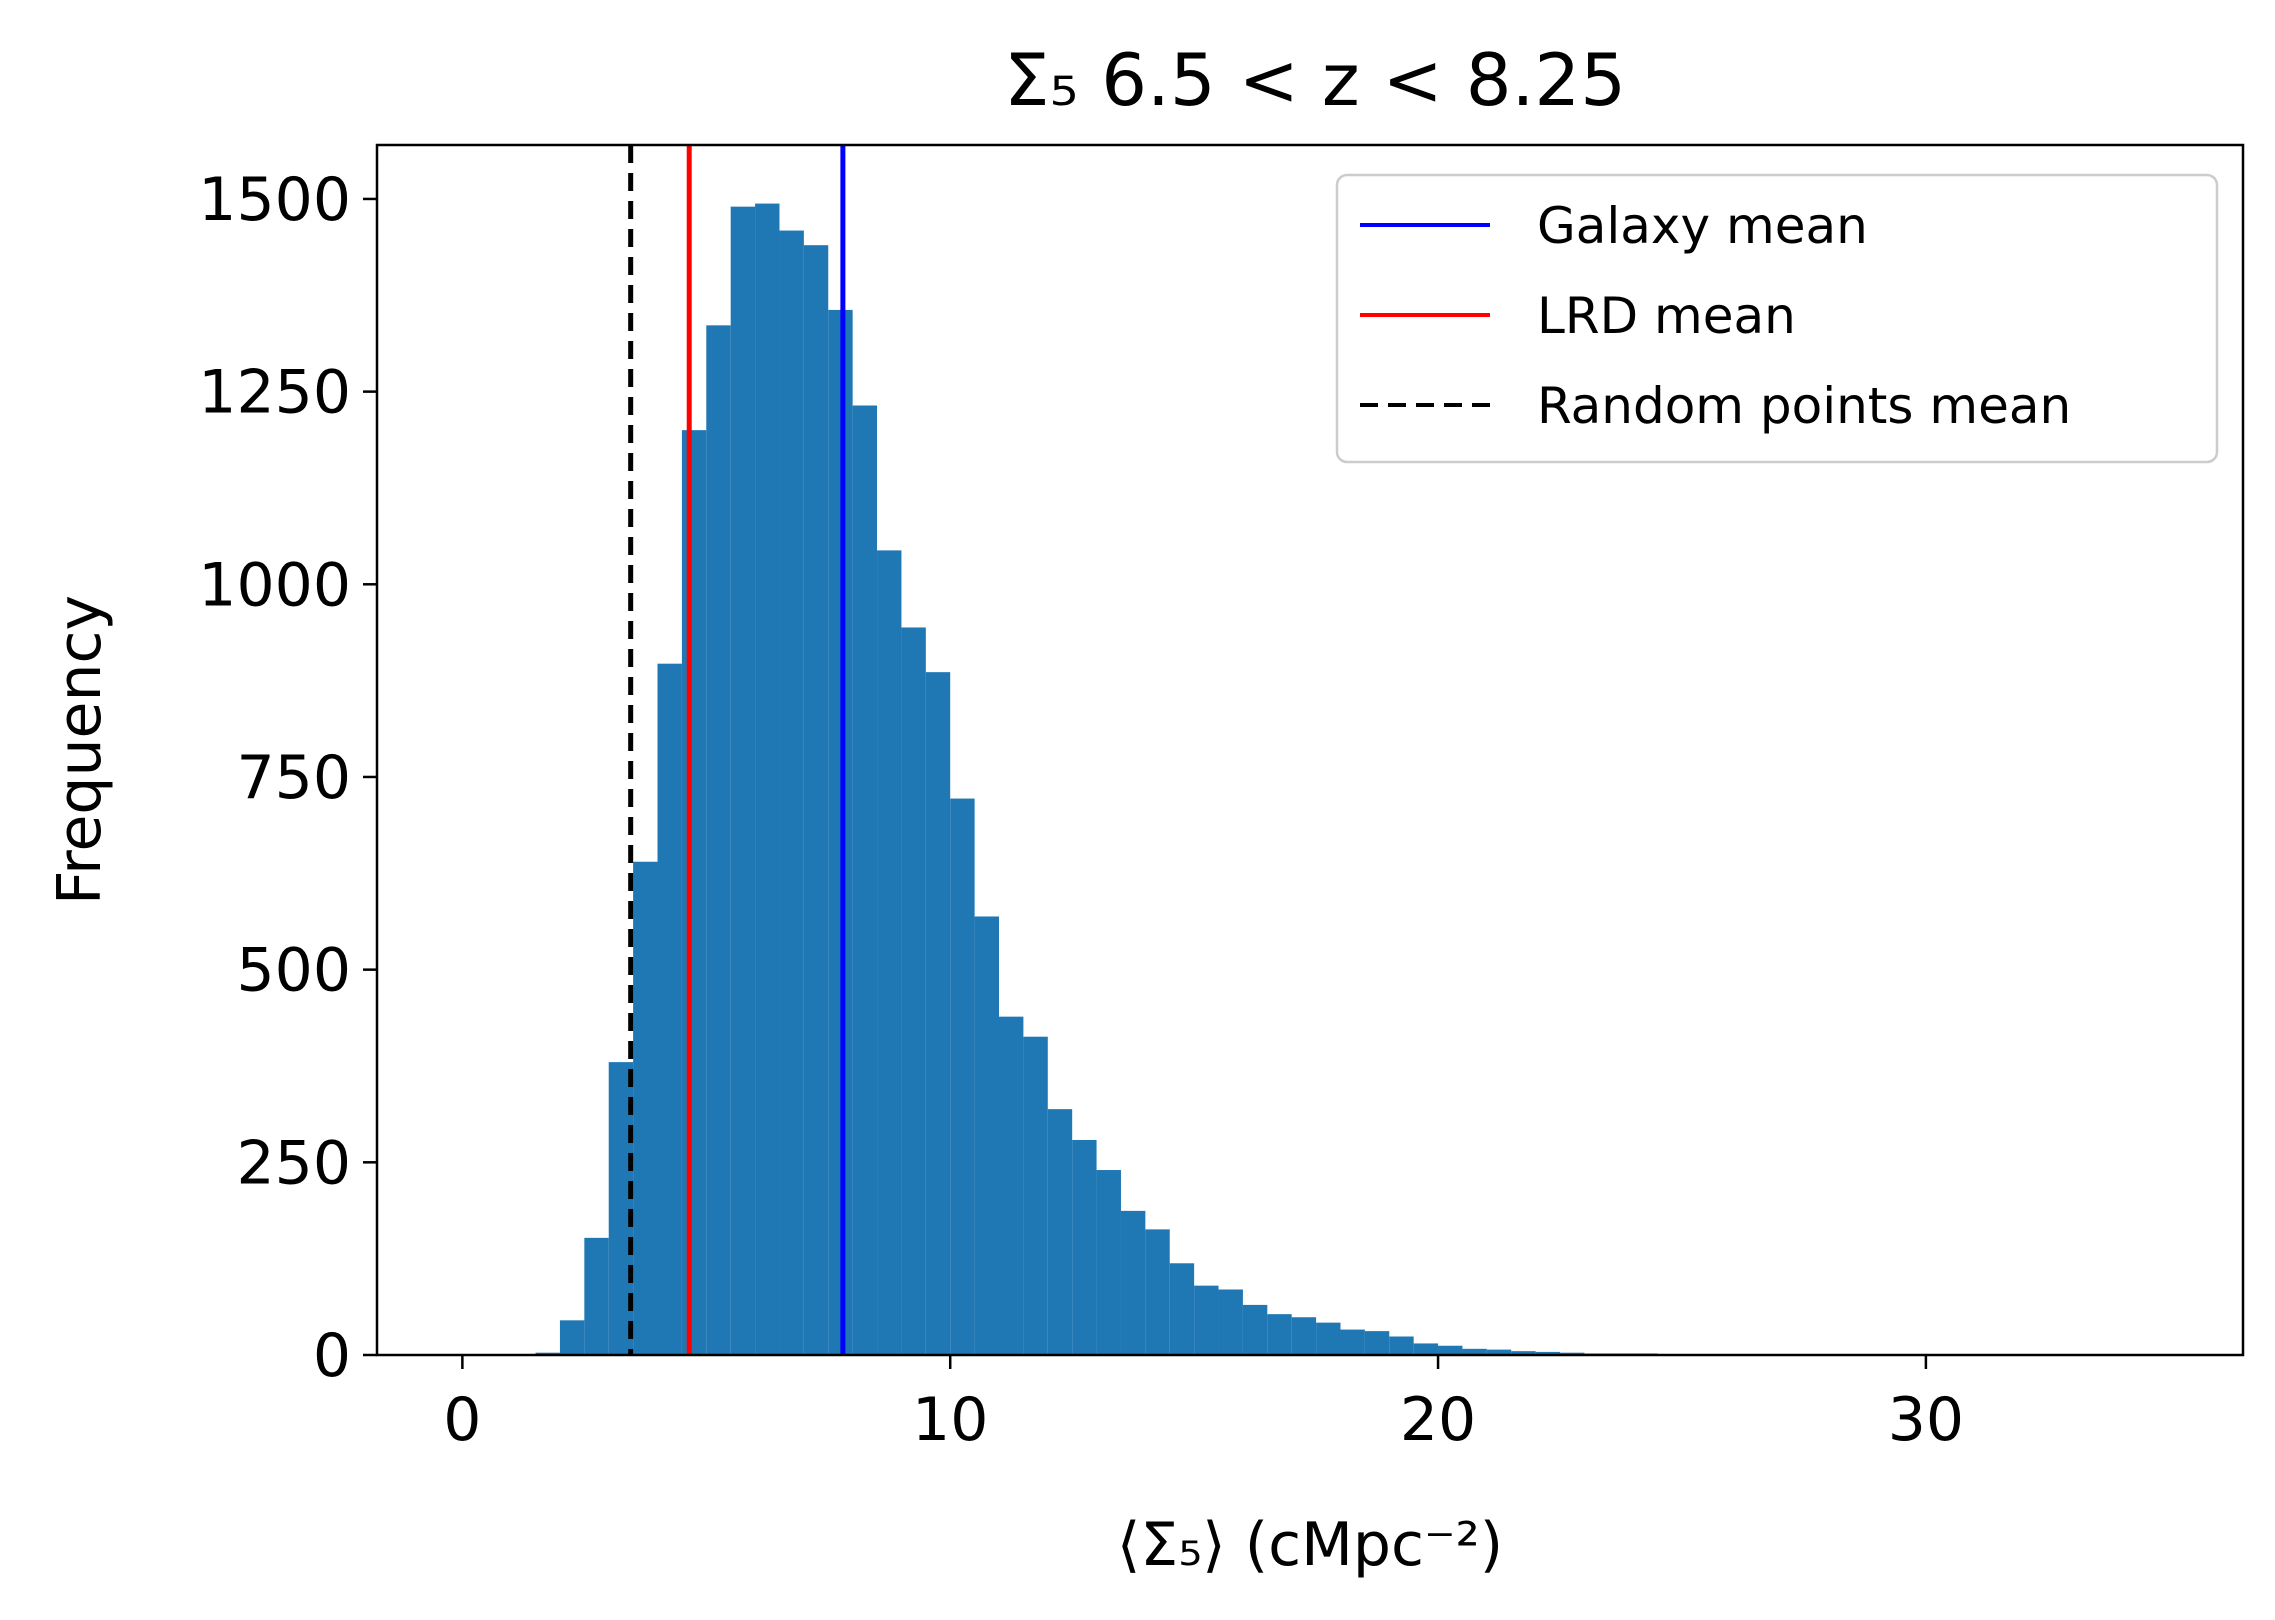 Image resolution: width=2275 pixels, height=1620 pixels. What do you see at coordinates (1203, 1405) in the screenshot?
I see `x-axis-ticks: 0 10 20 30` at bounding box center [1203, 1405].